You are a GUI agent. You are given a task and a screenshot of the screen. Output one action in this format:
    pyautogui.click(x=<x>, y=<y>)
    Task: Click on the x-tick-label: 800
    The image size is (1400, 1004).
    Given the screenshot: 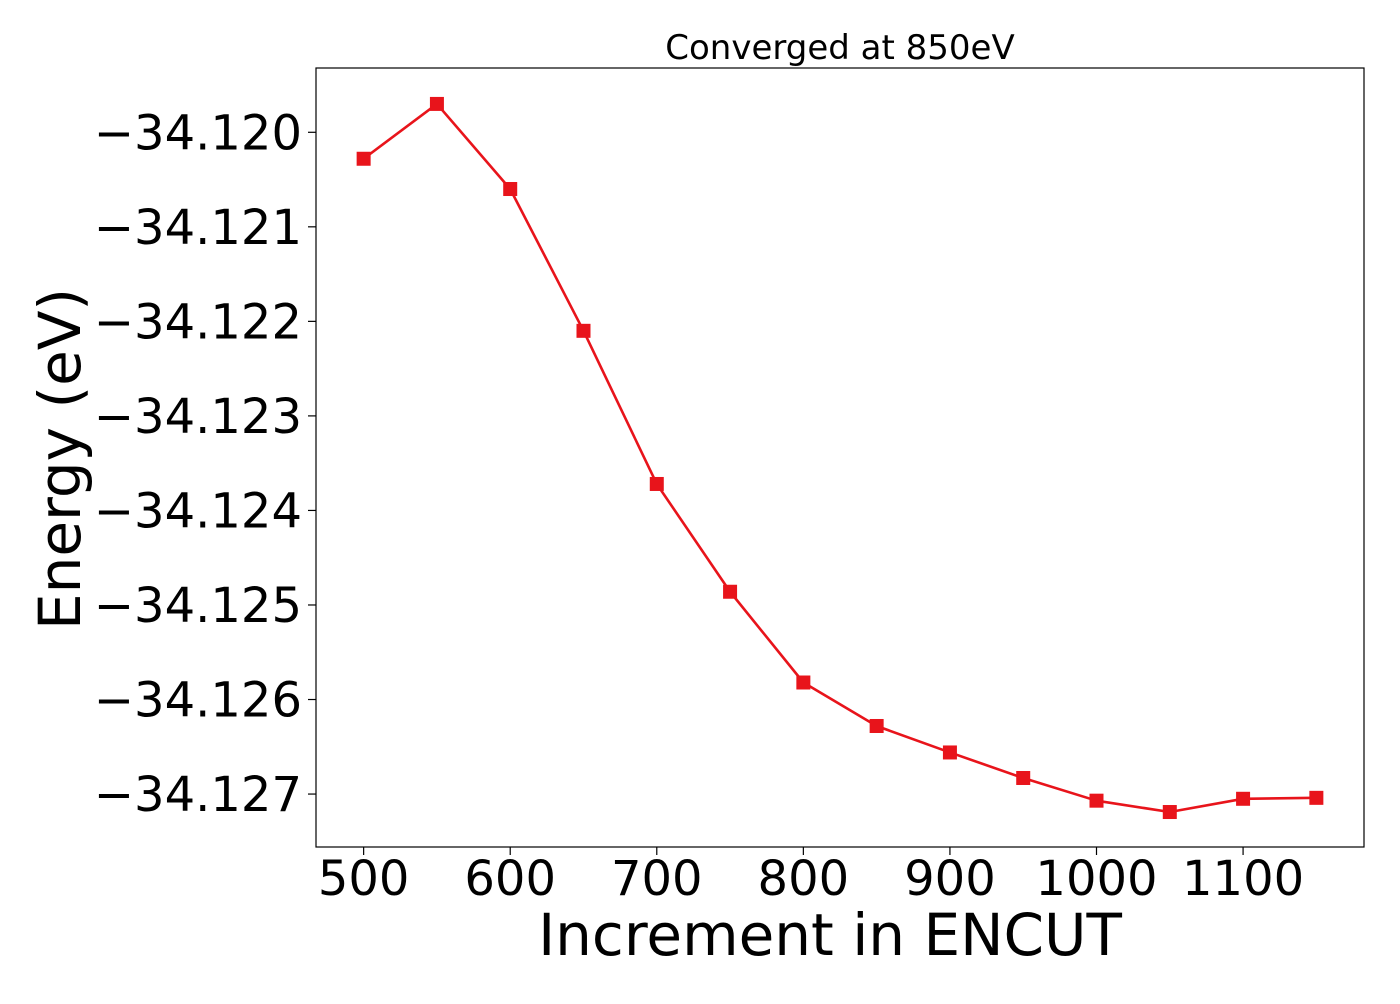 What is the action you would take?
    pyautogui.click(x=804, y=879)
    